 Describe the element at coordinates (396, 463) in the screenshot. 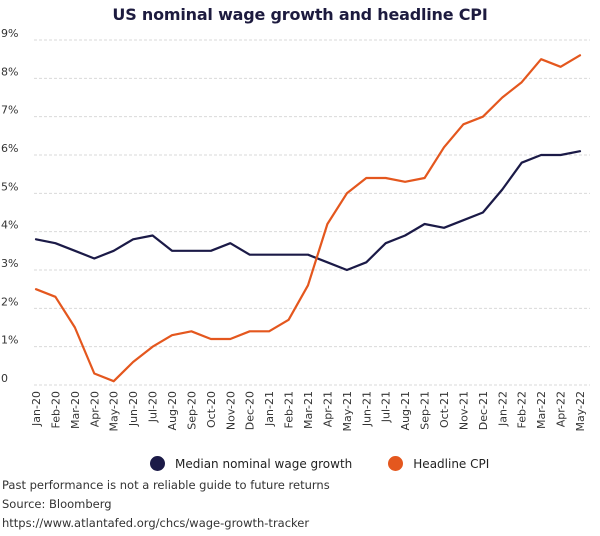

I see `legend-swatch-cpi` at that location.